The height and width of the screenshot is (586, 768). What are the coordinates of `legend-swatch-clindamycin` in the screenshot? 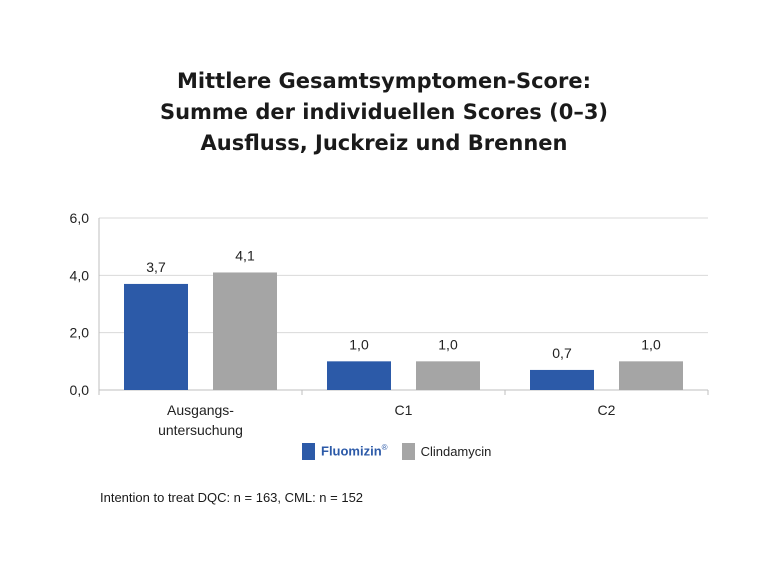 It's located at (408, 451).